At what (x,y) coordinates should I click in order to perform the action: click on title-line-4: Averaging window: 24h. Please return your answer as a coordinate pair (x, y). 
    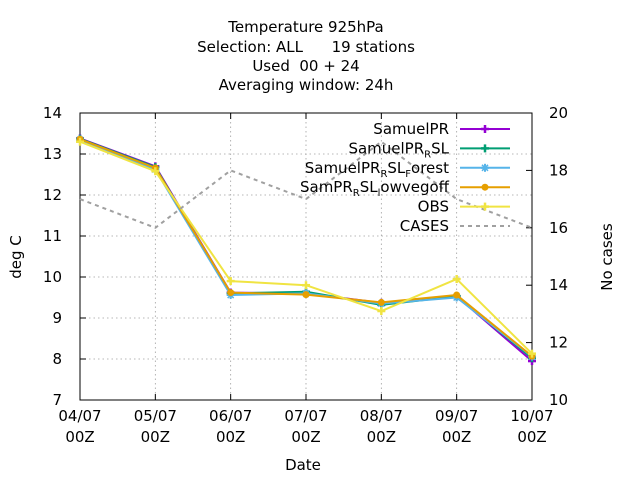
    Looking at the image, I should click on (306, 85).